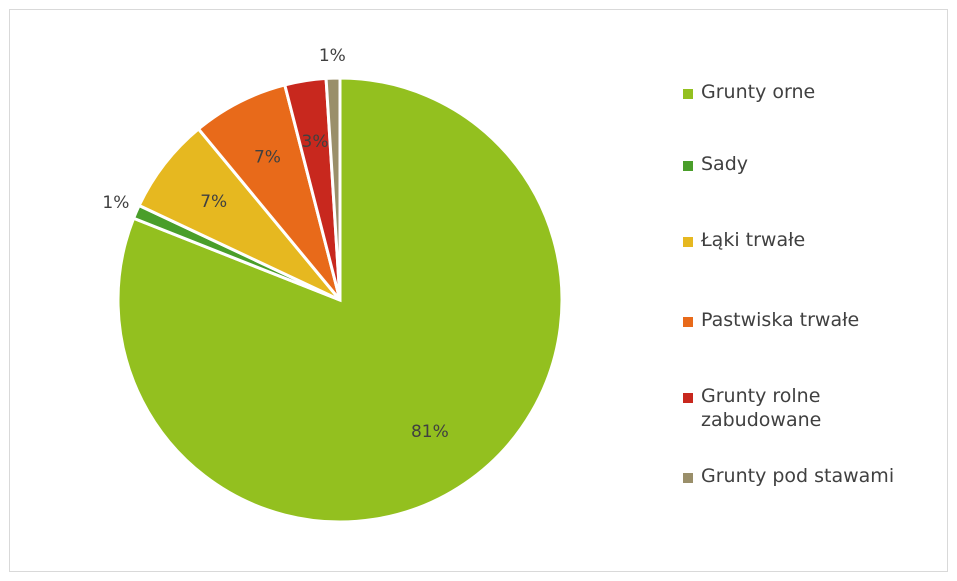  I want to click on legend-label: Grunty orne, so click(758, 92).